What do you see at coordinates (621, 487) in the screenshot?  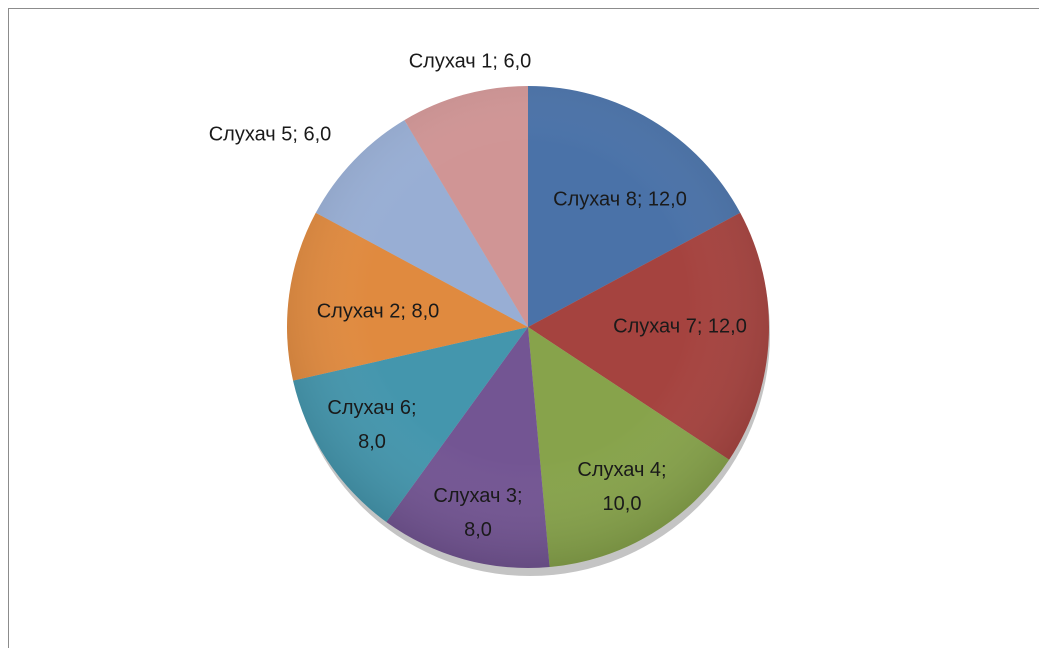 I see `data-label: Слухач 4; 10,0` at bounding box center [621, 487].